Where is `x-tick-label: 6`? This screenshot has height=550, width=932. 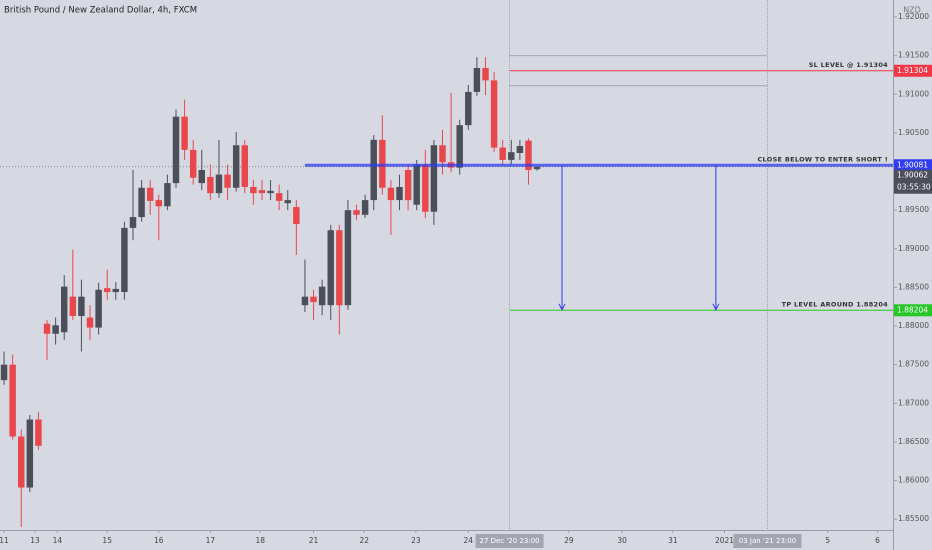
x-tick-label: 6 is located at coordinates (877, 540).